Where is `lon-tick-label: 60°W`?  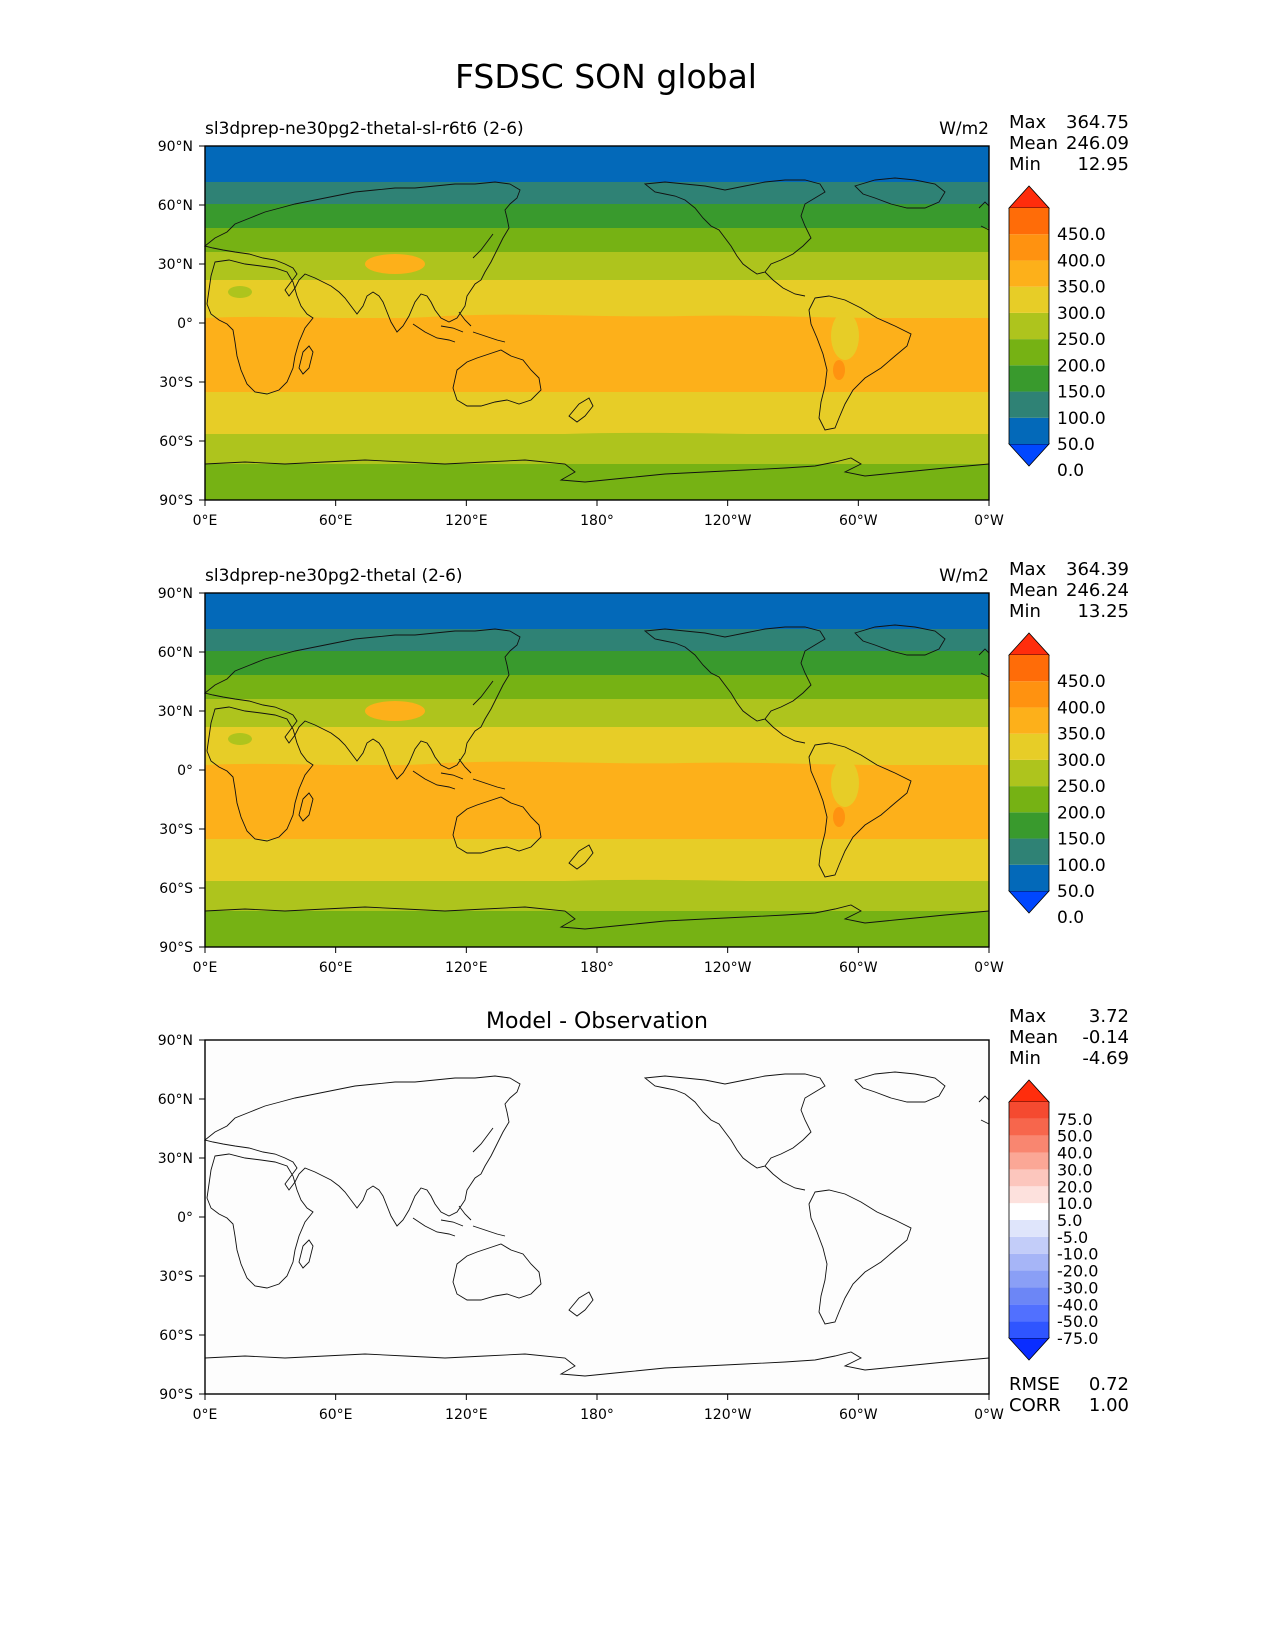 lon-tick-label: 60°W is located at coordinates (858, 1415).